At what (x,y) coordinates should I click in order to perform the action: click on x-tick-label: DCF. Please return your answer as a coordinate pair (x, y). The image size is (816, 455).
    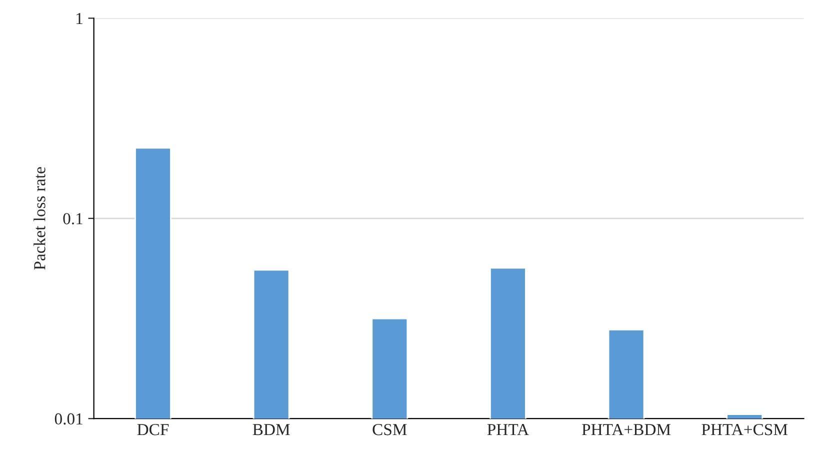
    Looking at the image, I should click on (153, 430).